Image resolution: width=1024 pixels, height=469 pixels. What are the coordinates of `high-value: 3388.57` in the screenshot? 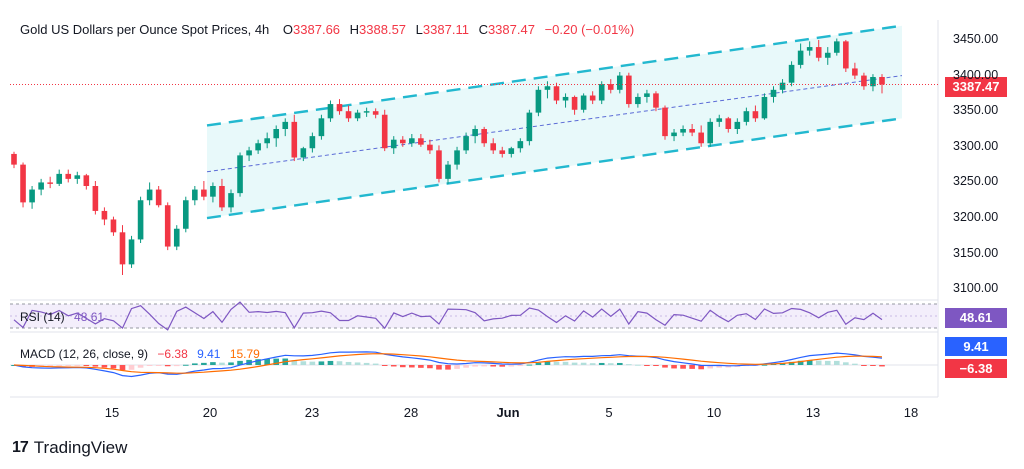 It's located at (383, 29).